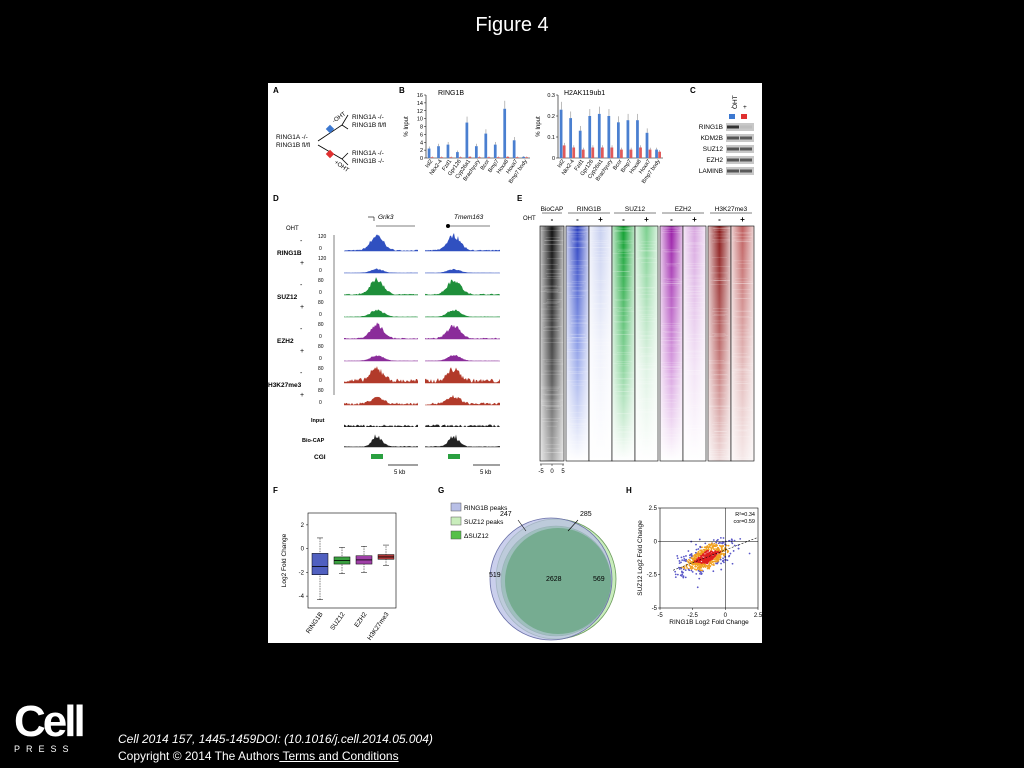 This screenshot has height=768, width=1024. I want to click on x-tick-label: SUZ12, so click(338, 621).